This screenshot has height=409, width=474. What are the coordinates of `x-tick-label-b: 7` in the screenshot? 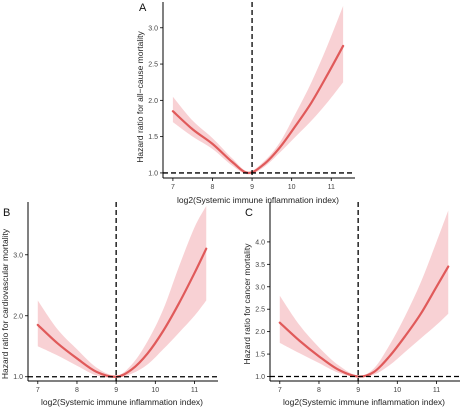 It's located at (38, 390).